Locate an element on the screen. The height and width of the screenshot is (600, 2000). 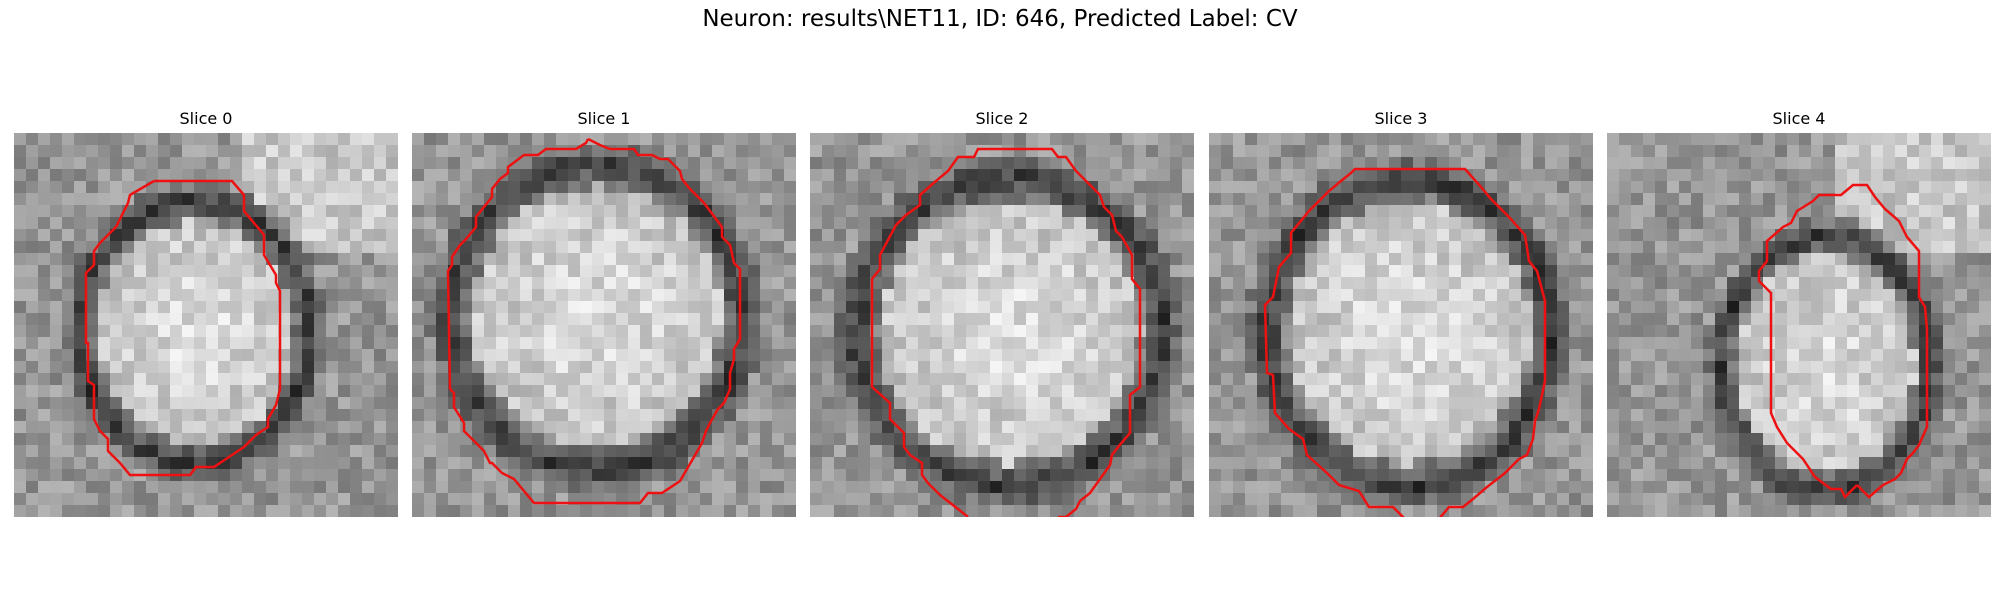
slice-panel-4: Slice 4 is located at coordinates (1799, 312).